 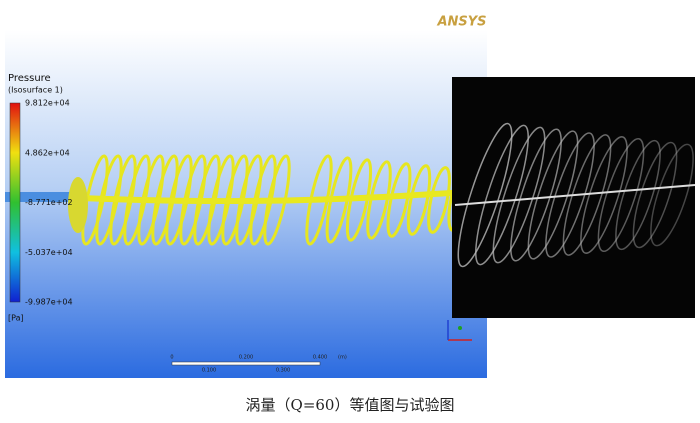 What do you see at coordinates (49, 252) in the screenshot?
I see `legend-label: -5.037e+04` at bounding box center [49, 252].